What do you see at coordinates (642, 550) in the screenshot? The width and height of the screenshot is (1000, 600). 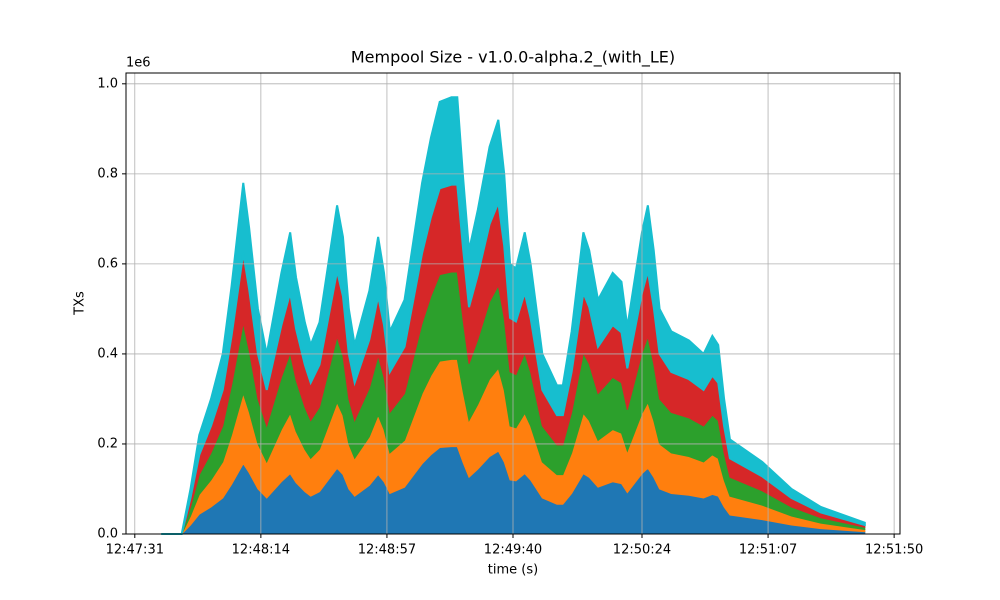 I see `x-tick-label: 12:50:24` at bounding box center [642, 550].